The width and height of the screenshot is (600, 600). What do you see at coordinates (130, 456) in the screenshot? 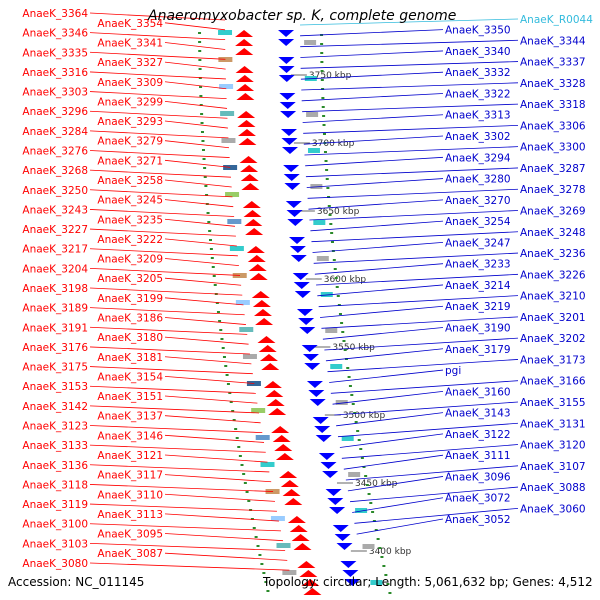
I see `gene-label-left: AnaeK_3121` at bounding box center [130, 456].